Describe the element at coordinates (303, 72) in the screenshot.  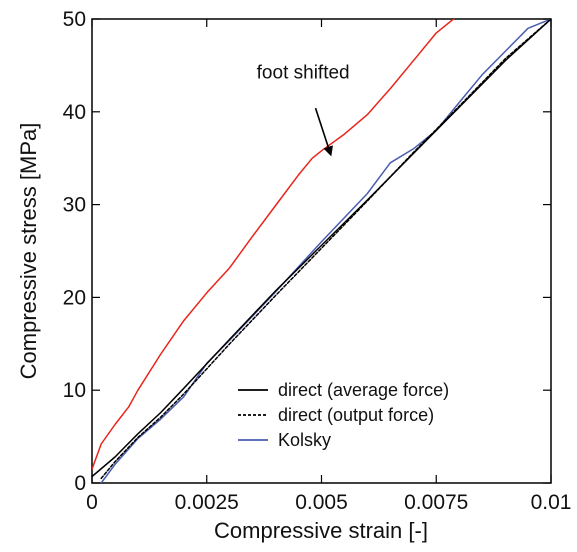
I see `annotation-text: foot shifted` at that location.